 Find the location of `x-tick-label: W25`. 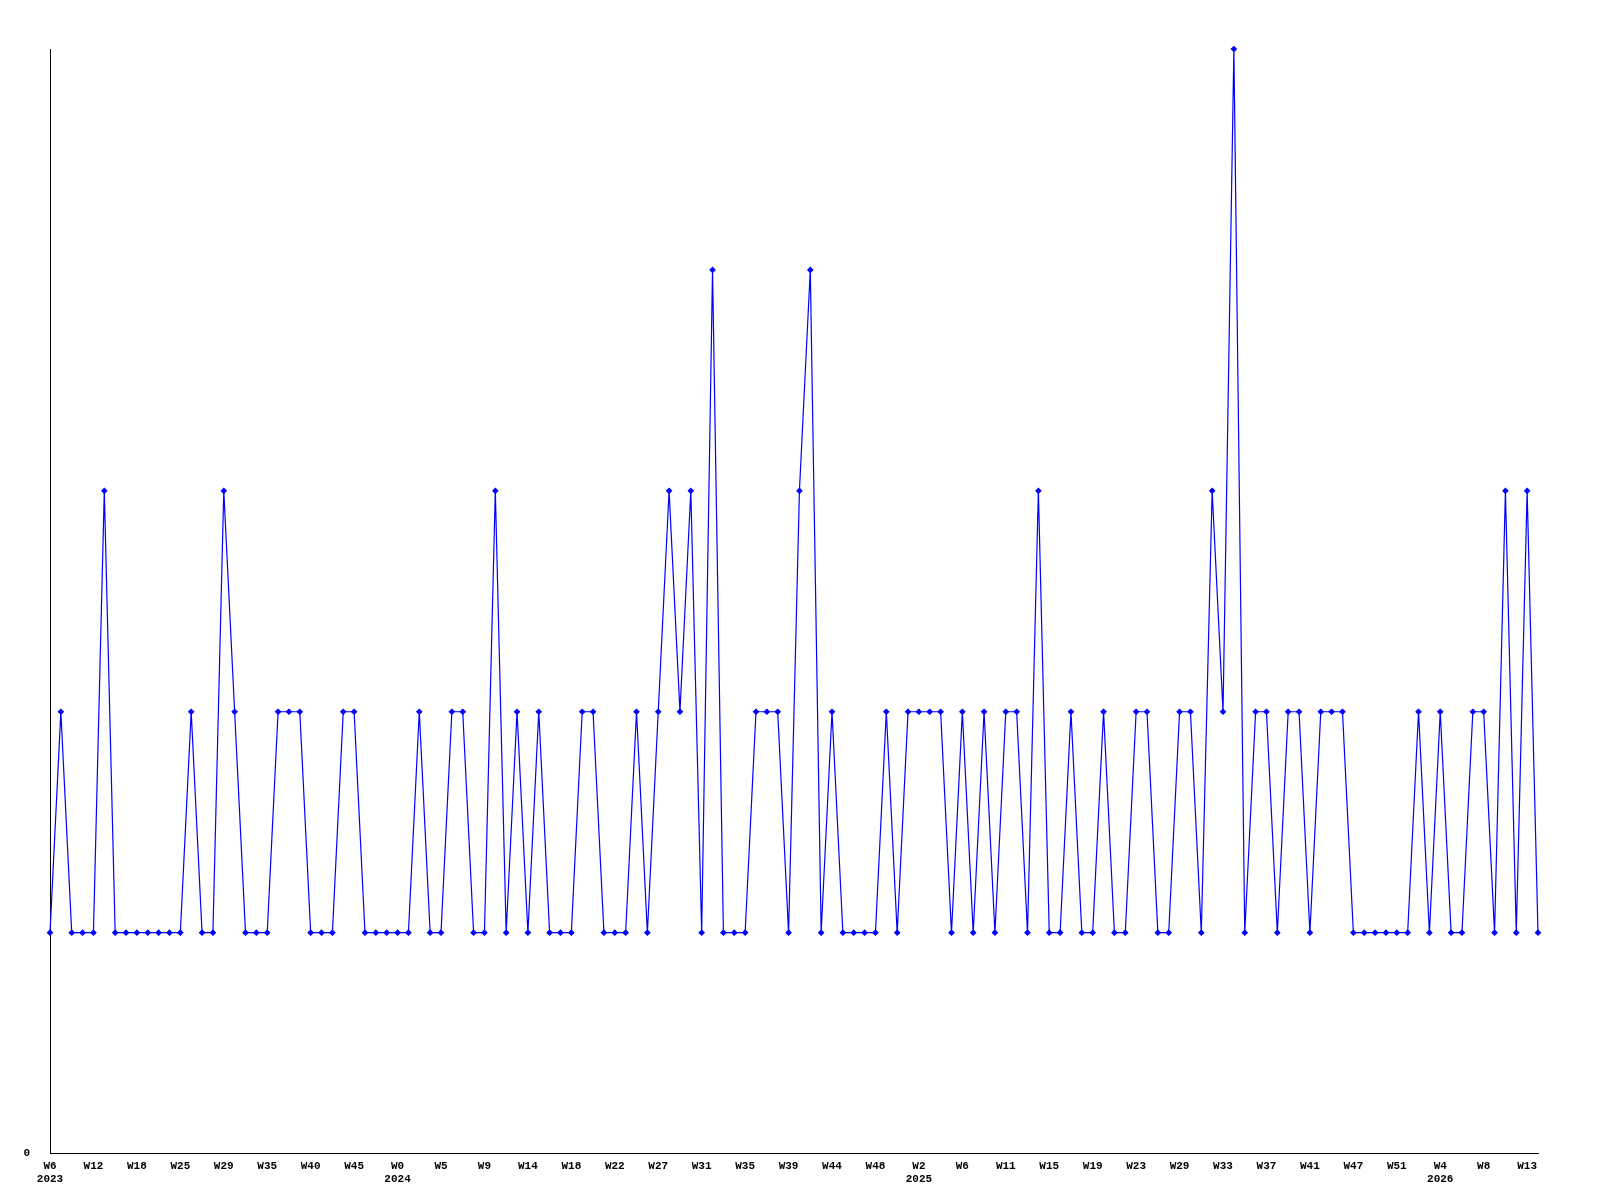

x-tick-label: W25 is located at coordinates (180, 1165).